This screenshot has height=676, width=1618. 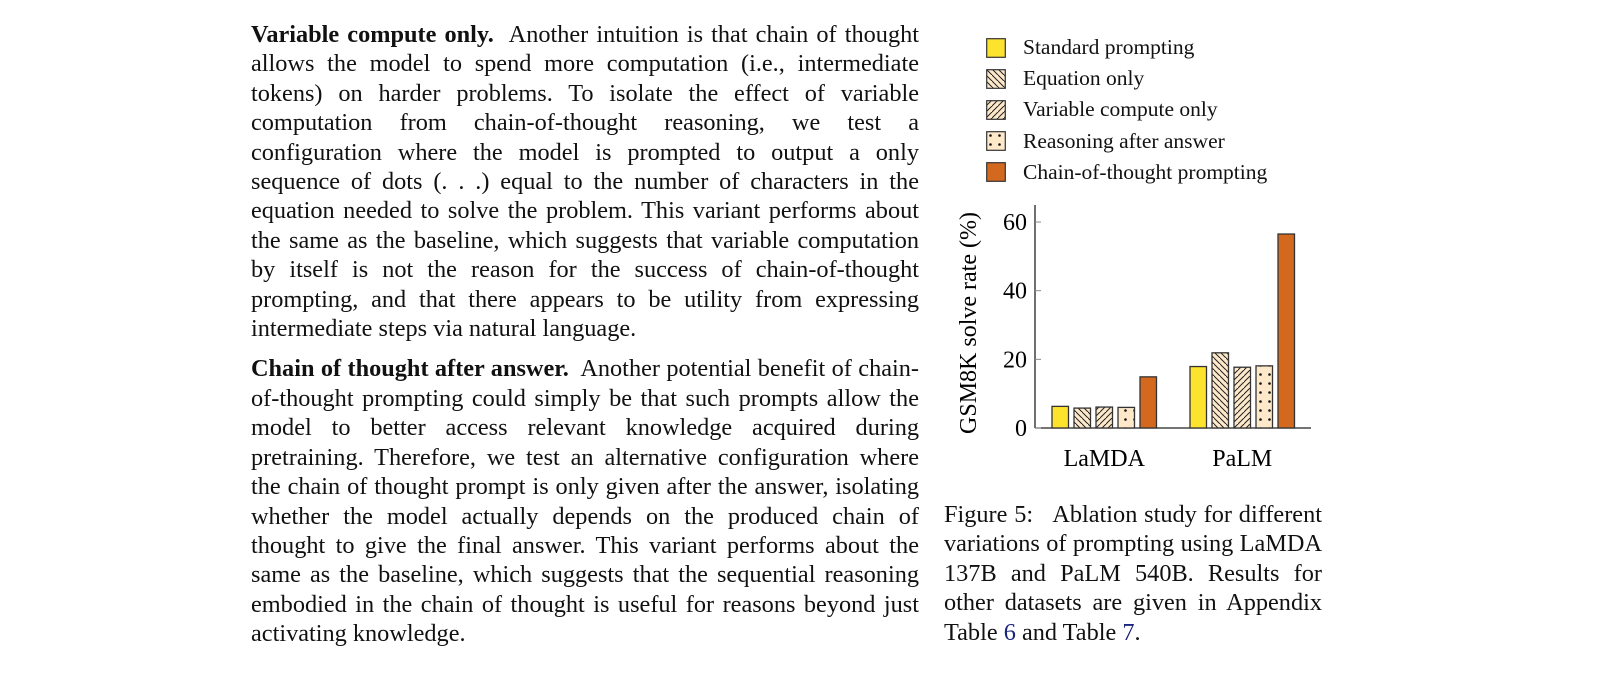 What do you see at coordinates (372, 34) in the screenshot?
I see `paragraph-heading: Variable compute only.` at bounding box center [372, 34].